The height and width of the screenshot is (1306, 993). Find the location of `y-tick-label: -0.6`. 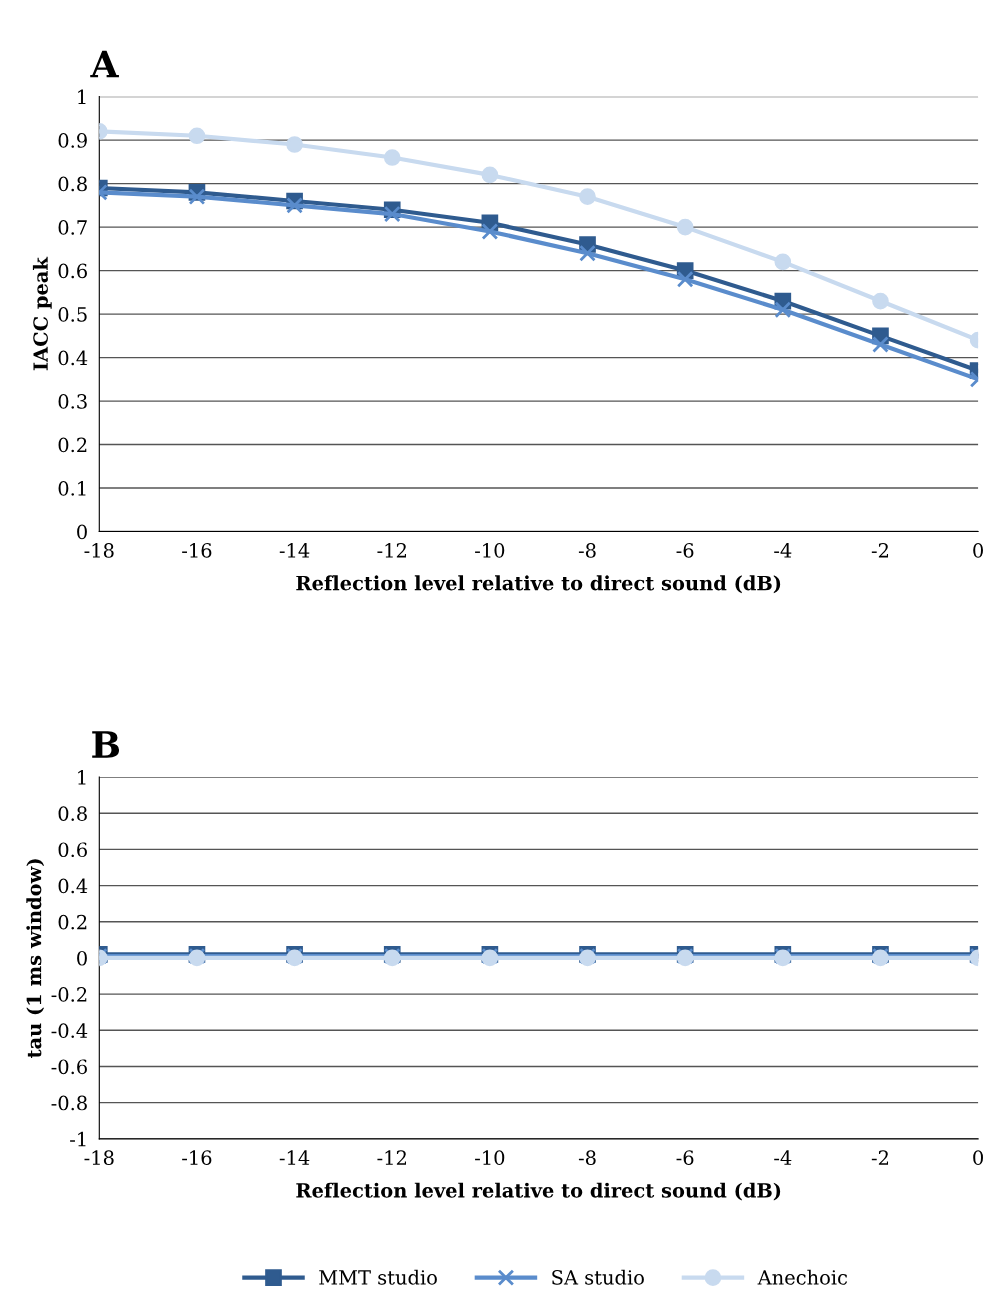

y-tick-label: -0.6 is located at coordinates (69, 1067).